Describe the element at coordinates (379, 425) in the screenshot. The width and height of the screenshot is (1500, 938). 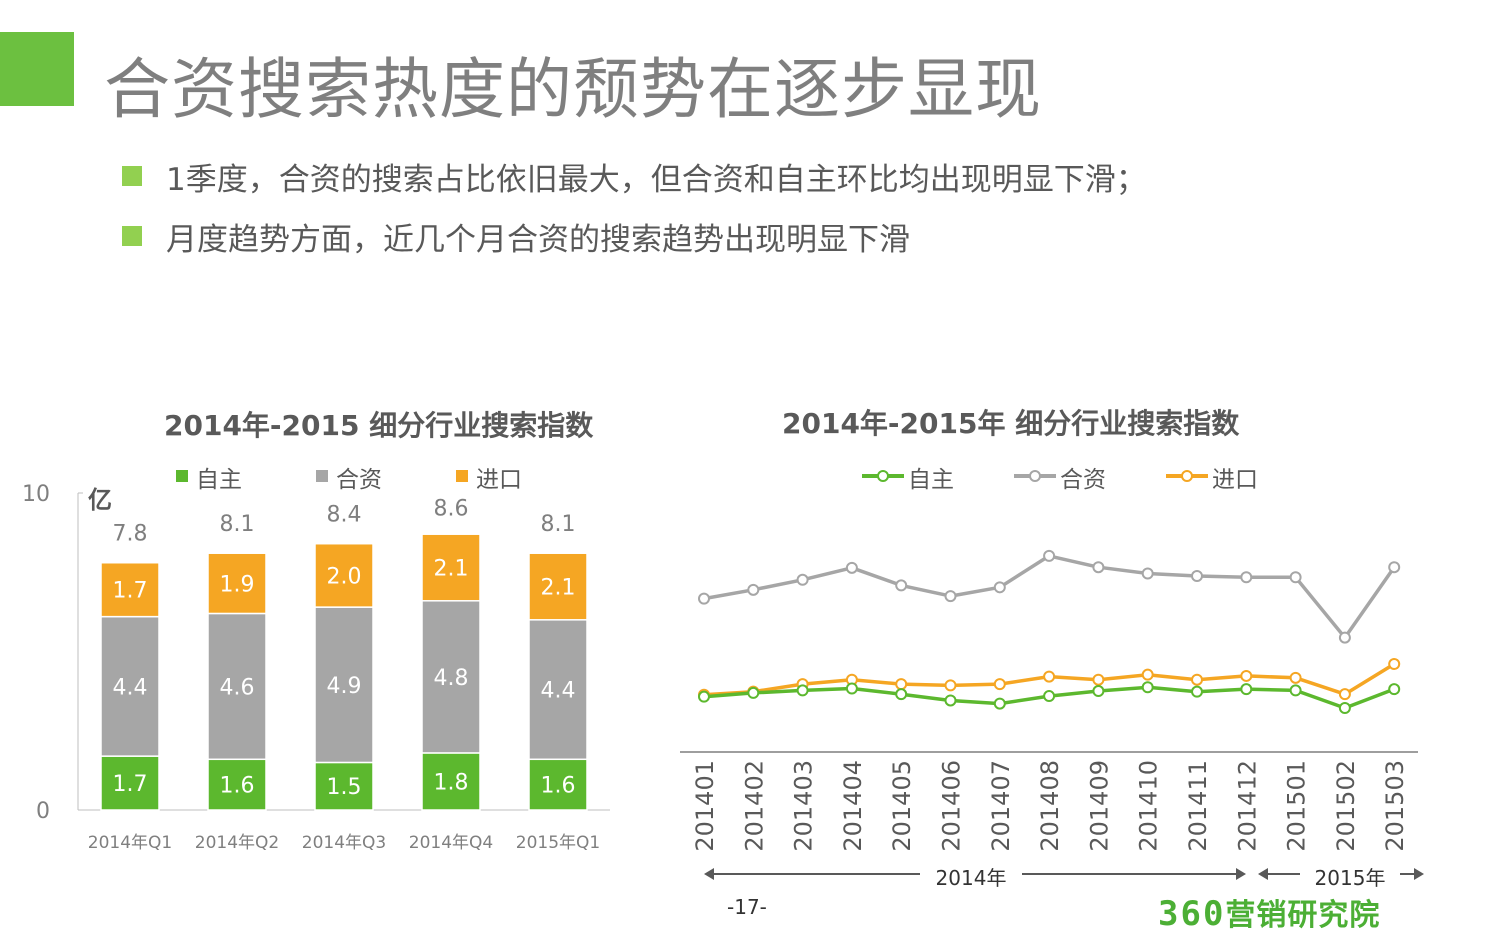
I see `bar-chart-title: 2014年-2015 细分行业搜索指数` at that location.